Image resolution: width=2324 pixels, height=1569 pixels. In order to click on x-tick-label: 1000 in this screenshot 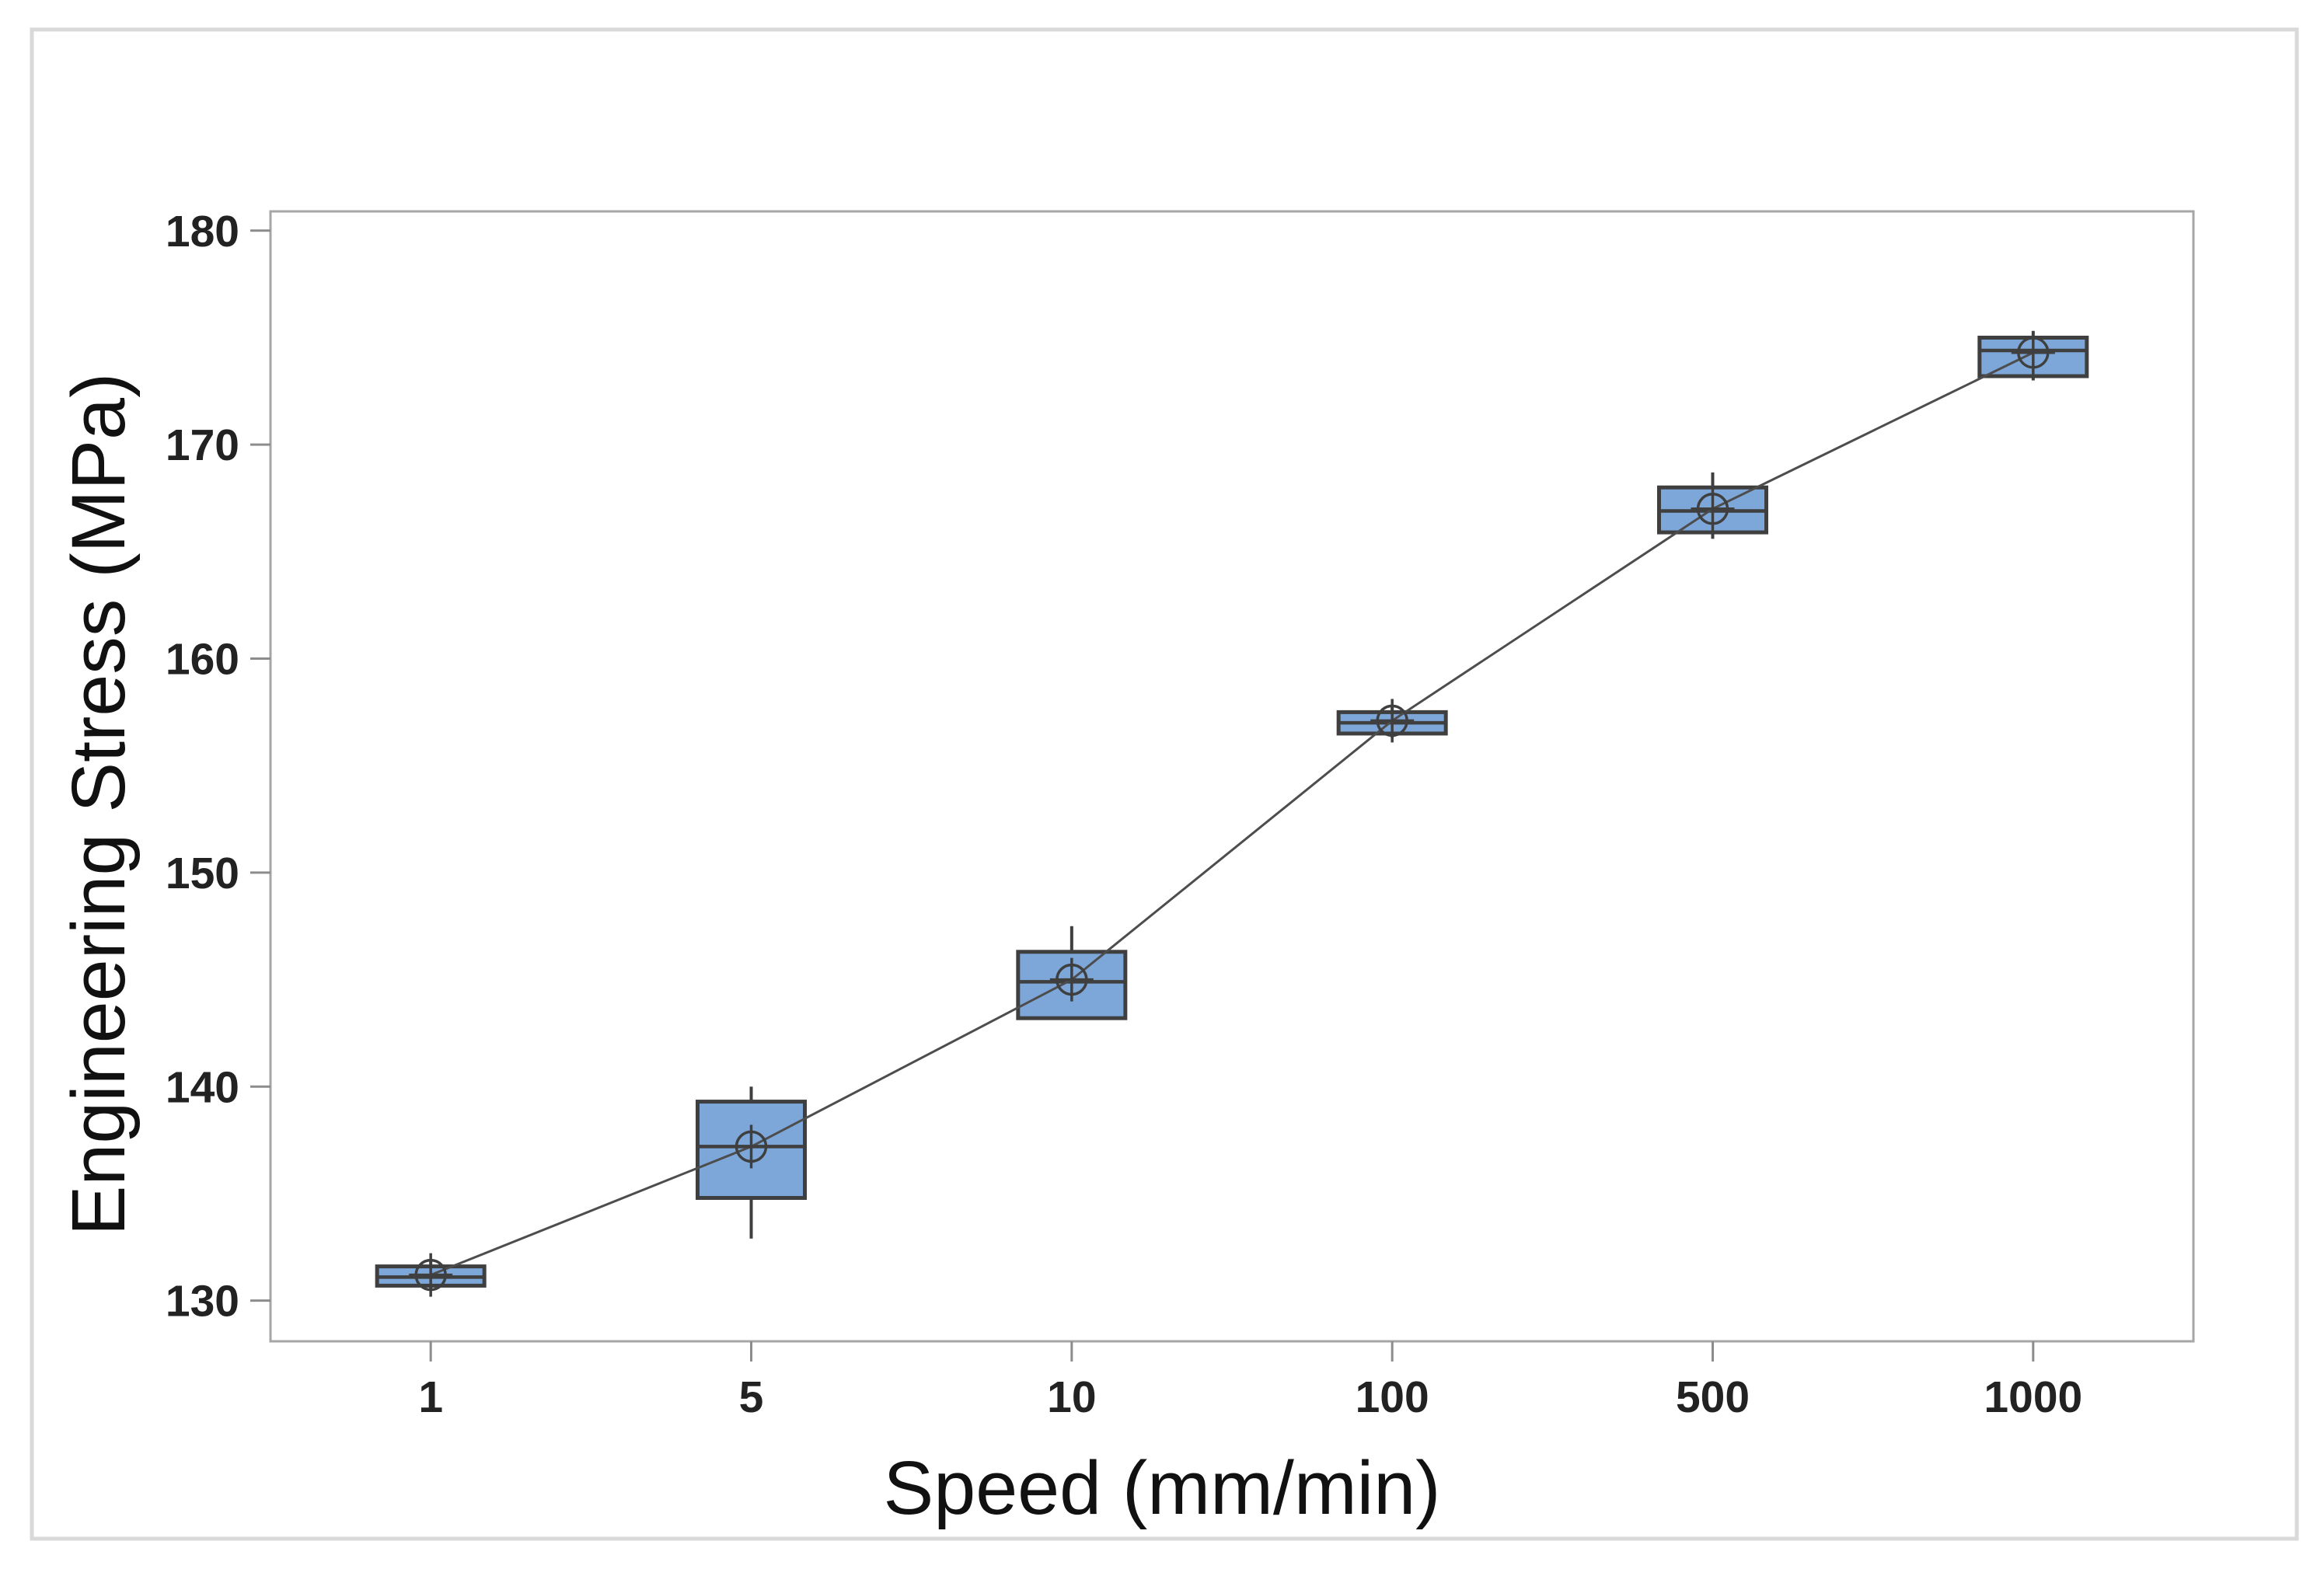, I will do `click(2033, 1397)`.